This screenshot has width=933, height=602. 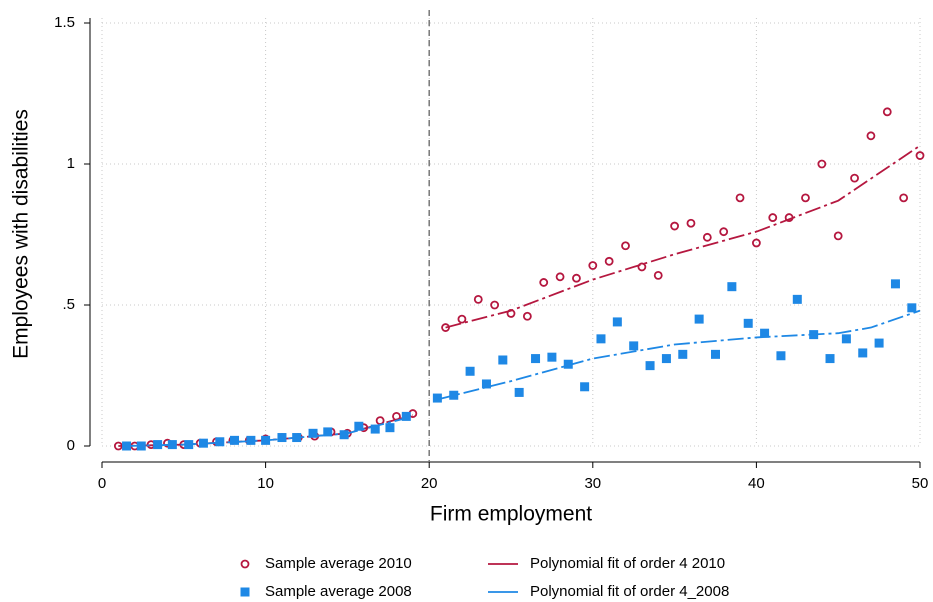 What do you see at coordinates (102, 483) in the screenshot?
I see `x-tick-label: 0` at bounding box center [102, 483].